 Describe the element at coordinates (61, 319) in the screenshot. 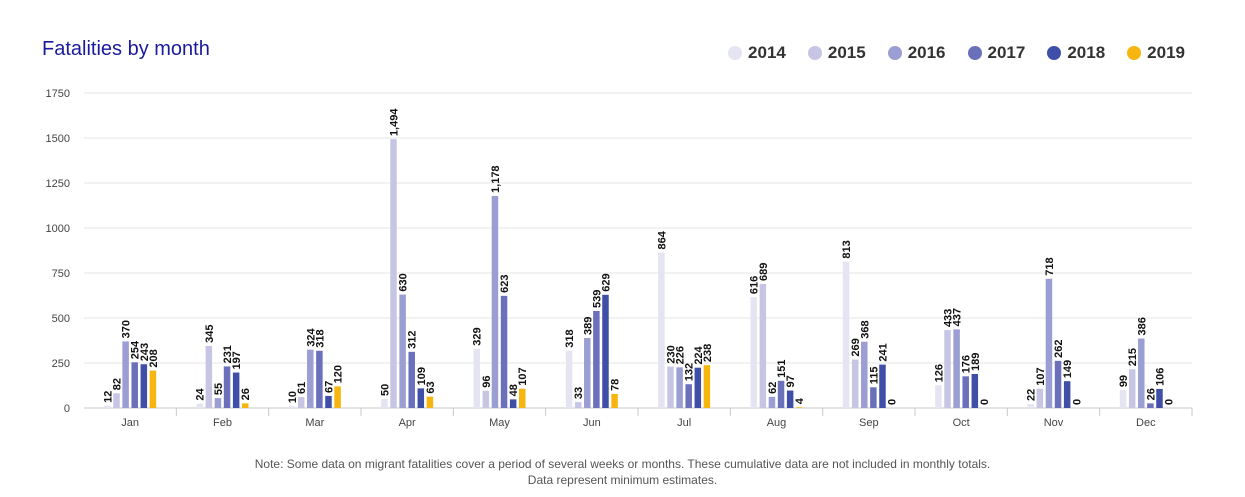

I see `y-tick-label: 500` at that location.